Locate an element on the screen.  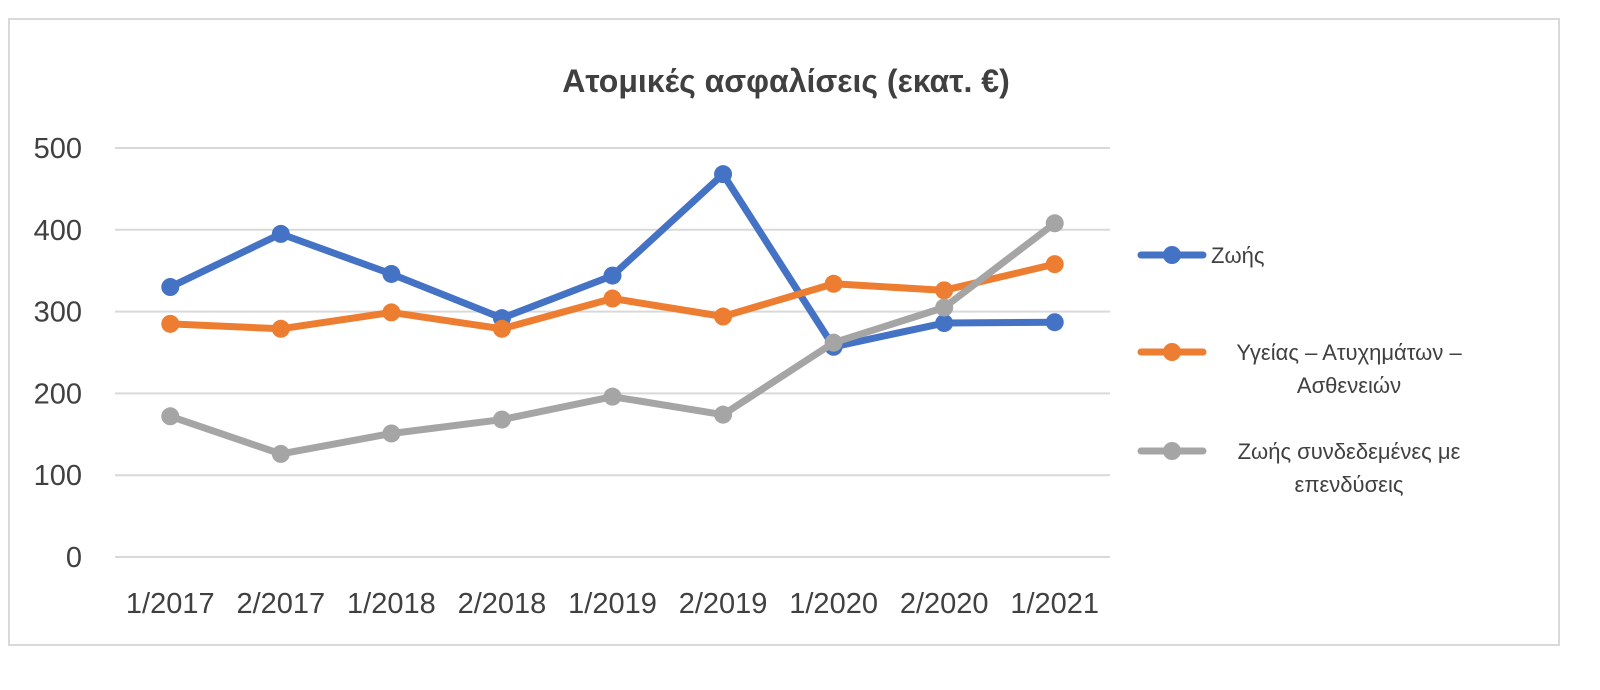
x-tick-label: 1/2017 is located at coordinates (170, 604).